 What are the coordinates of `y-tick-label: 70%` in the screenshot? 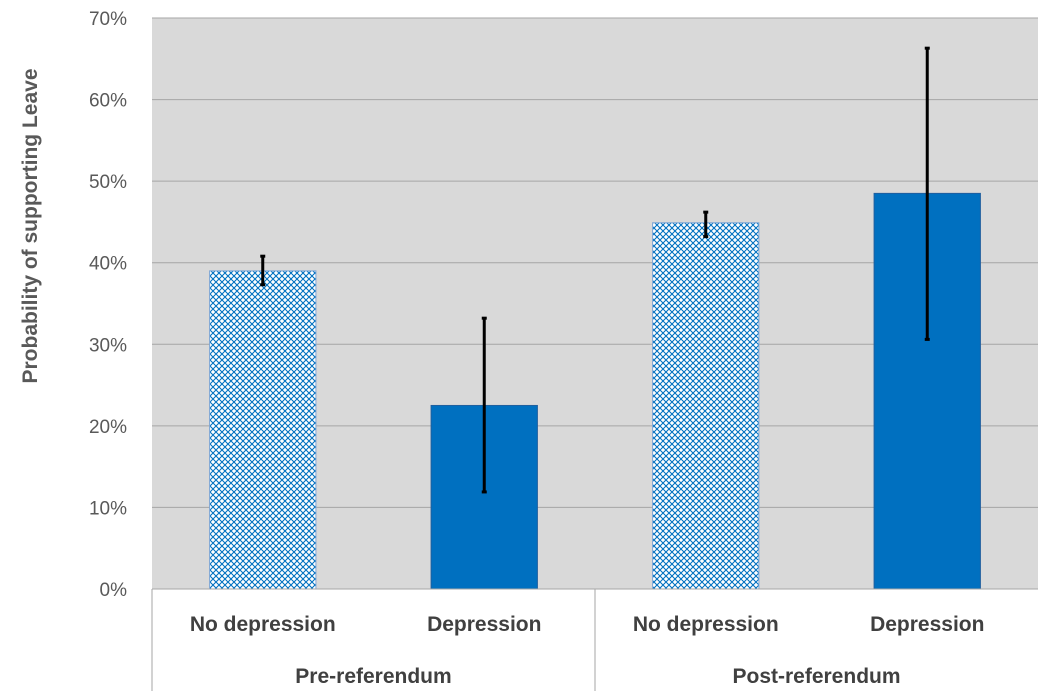 It's located at (108, 19).